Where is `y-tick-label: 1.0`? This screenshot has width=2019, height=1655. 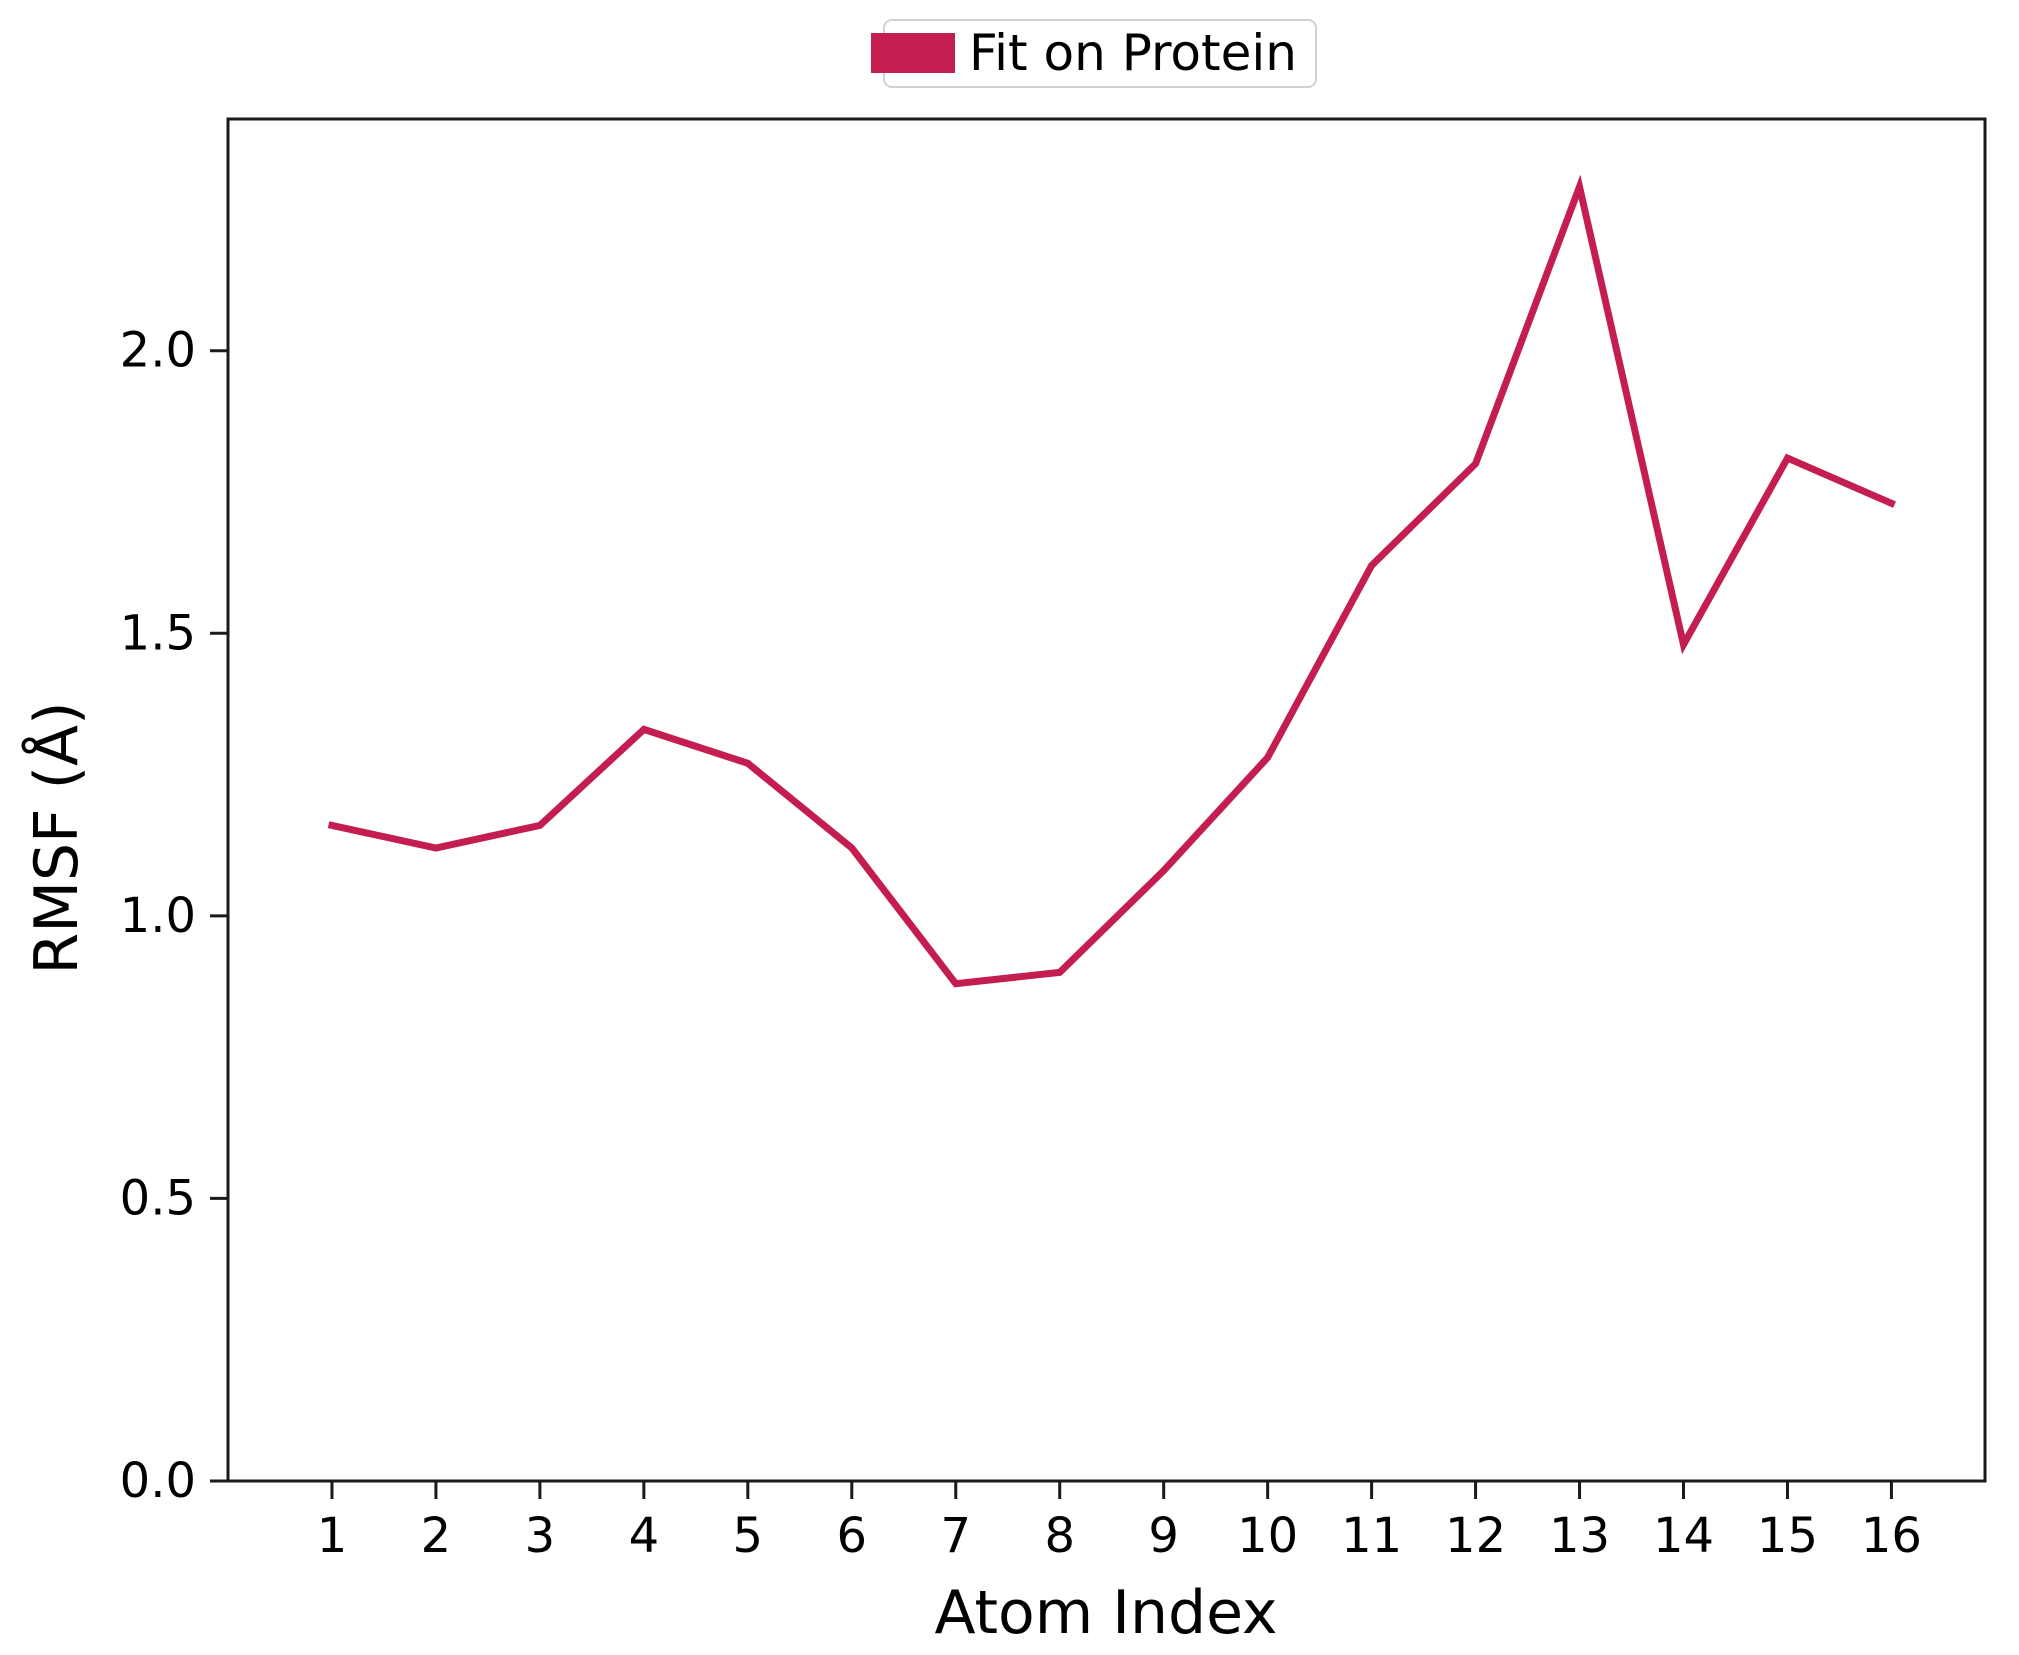
y-tick-label: 1.0 is located at coordinates (158, 916).